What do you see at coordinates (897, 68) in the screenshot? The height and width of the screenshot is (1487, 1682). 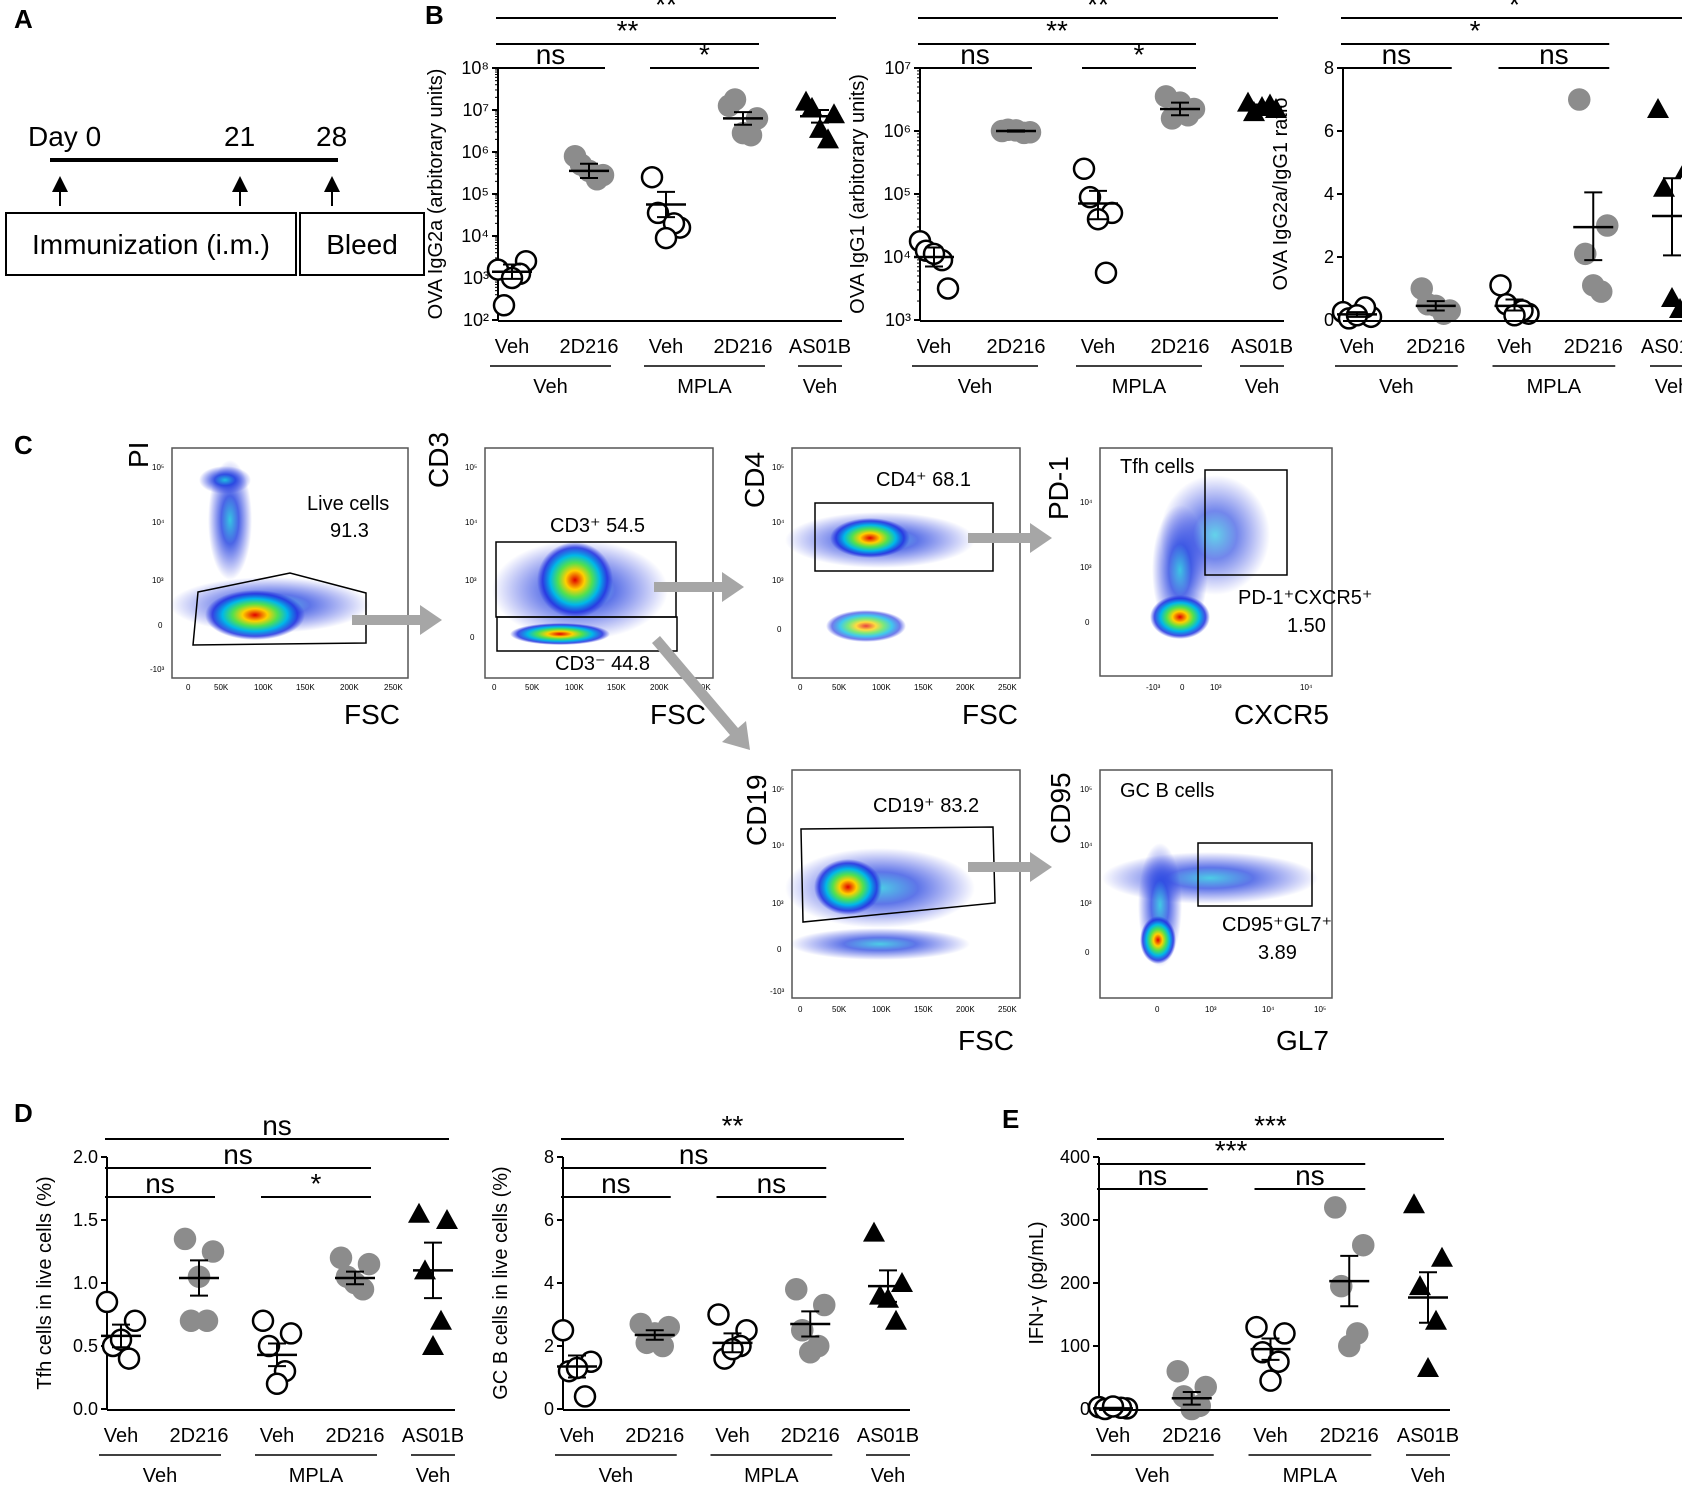 I see `y-tick-label: 10⁷` at bounding box center [897, 68].